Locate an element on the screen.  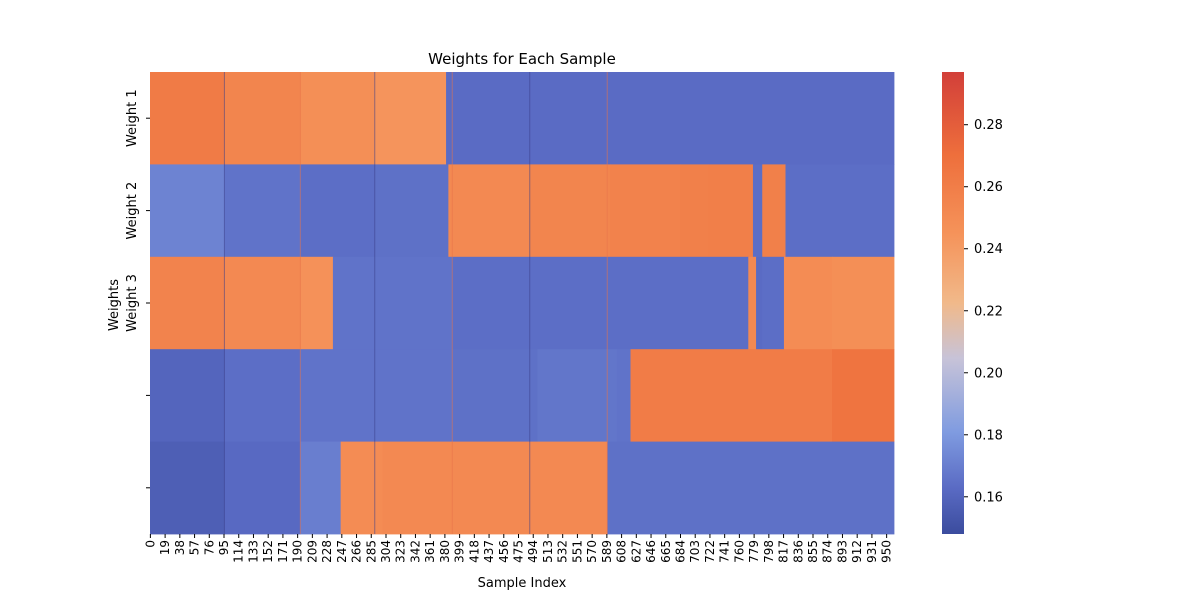
x-tick-label: 380 is located at coordinates (445, 551).